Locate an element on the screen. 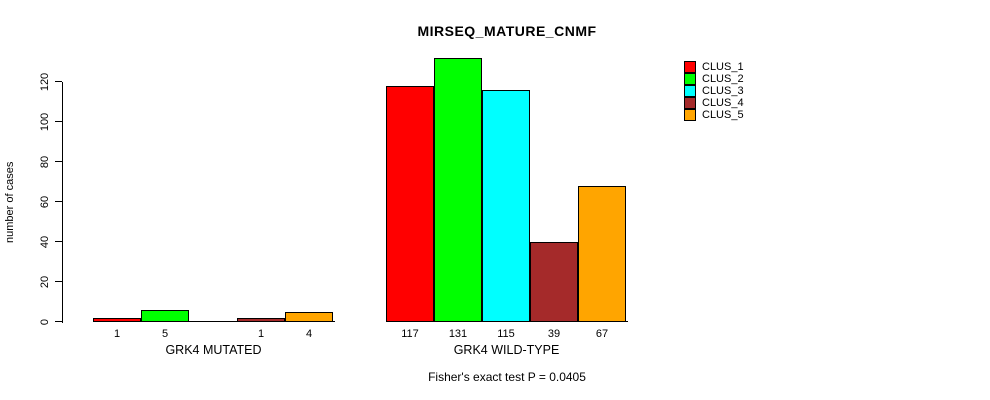  y-axis-line is located at coordinates (62, 202).